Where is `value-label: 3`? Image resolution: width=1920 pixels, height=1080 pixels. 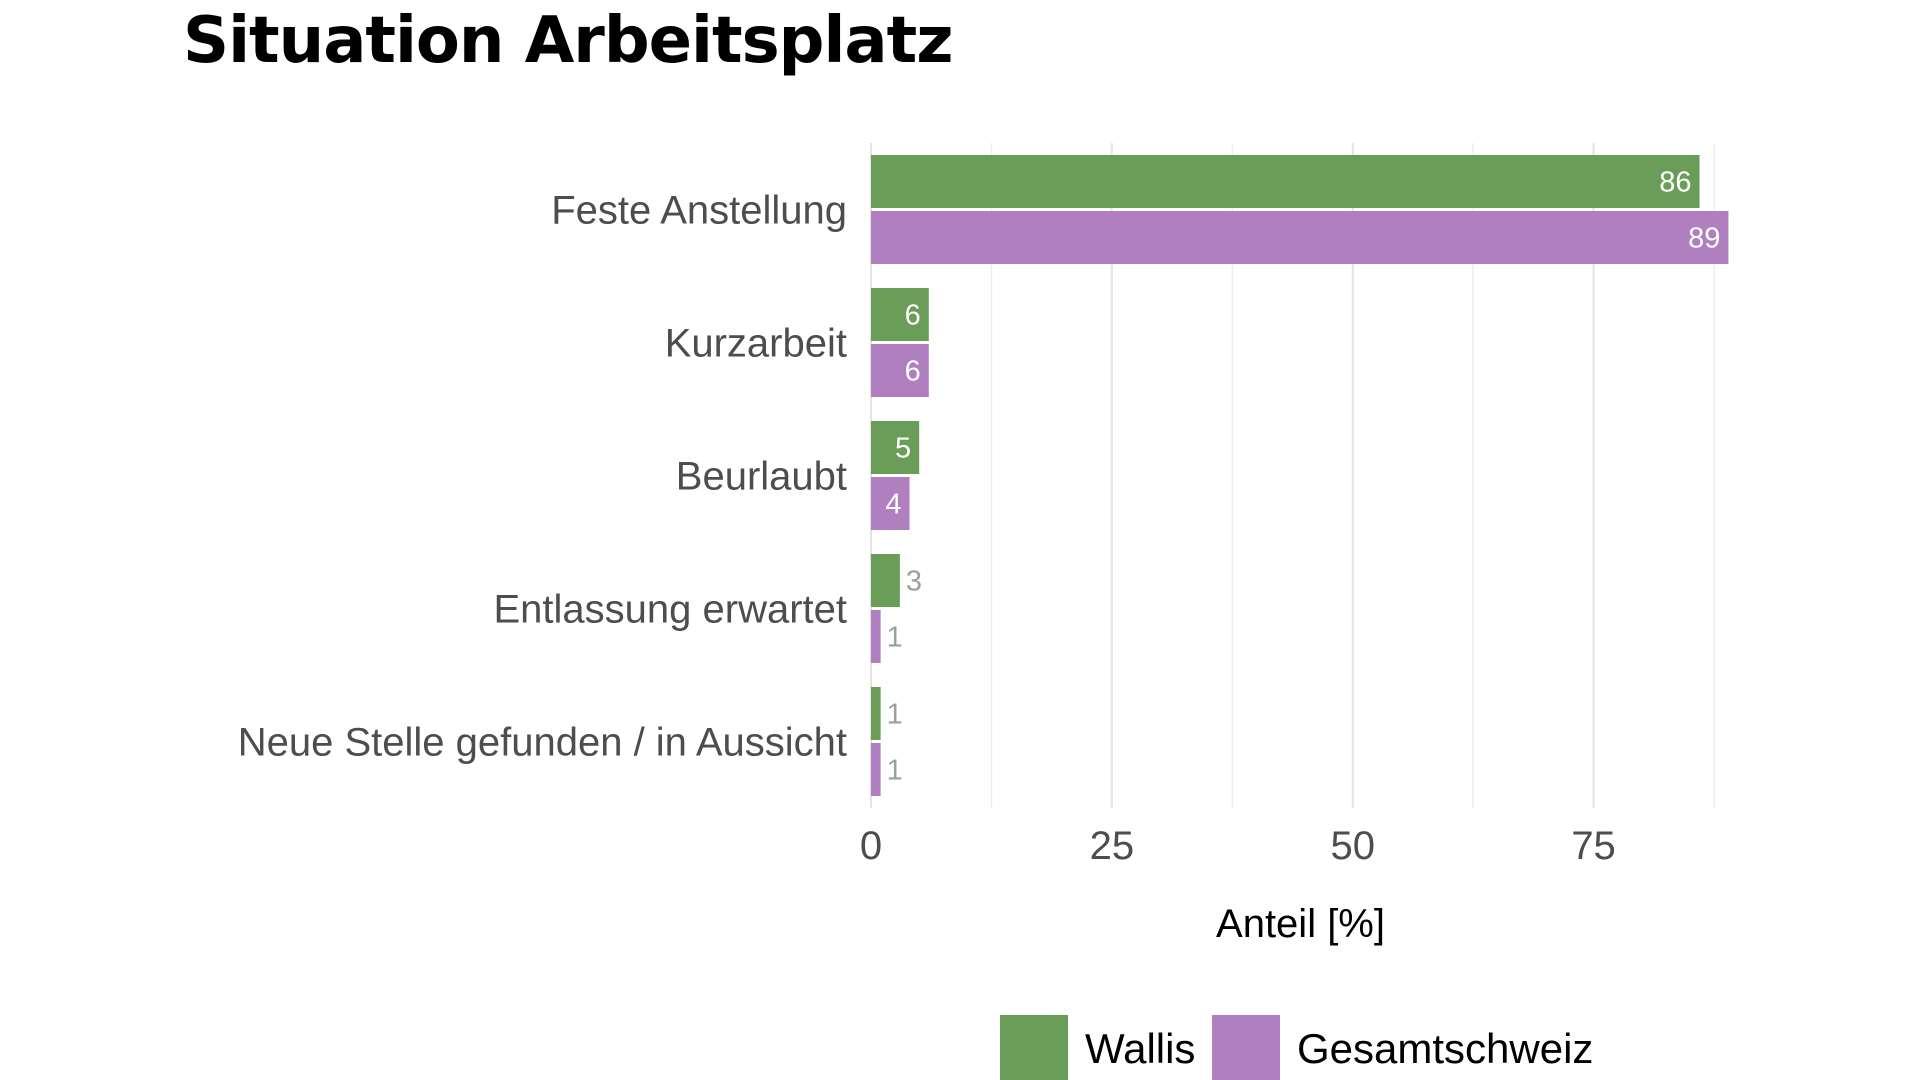 value-label: 3 is located at coordinates (914, 582).